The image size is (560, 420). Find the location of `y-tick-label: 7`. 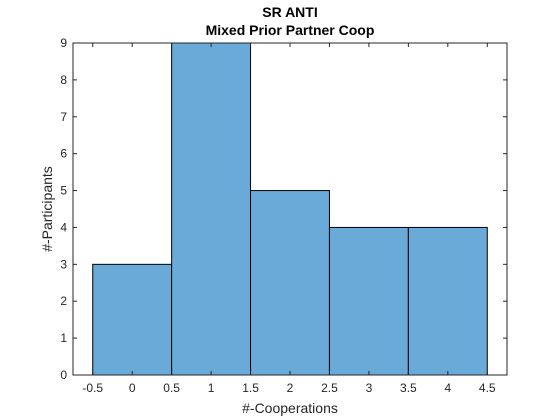

y-tick-label: 7 is located at coordinates (63, 117).